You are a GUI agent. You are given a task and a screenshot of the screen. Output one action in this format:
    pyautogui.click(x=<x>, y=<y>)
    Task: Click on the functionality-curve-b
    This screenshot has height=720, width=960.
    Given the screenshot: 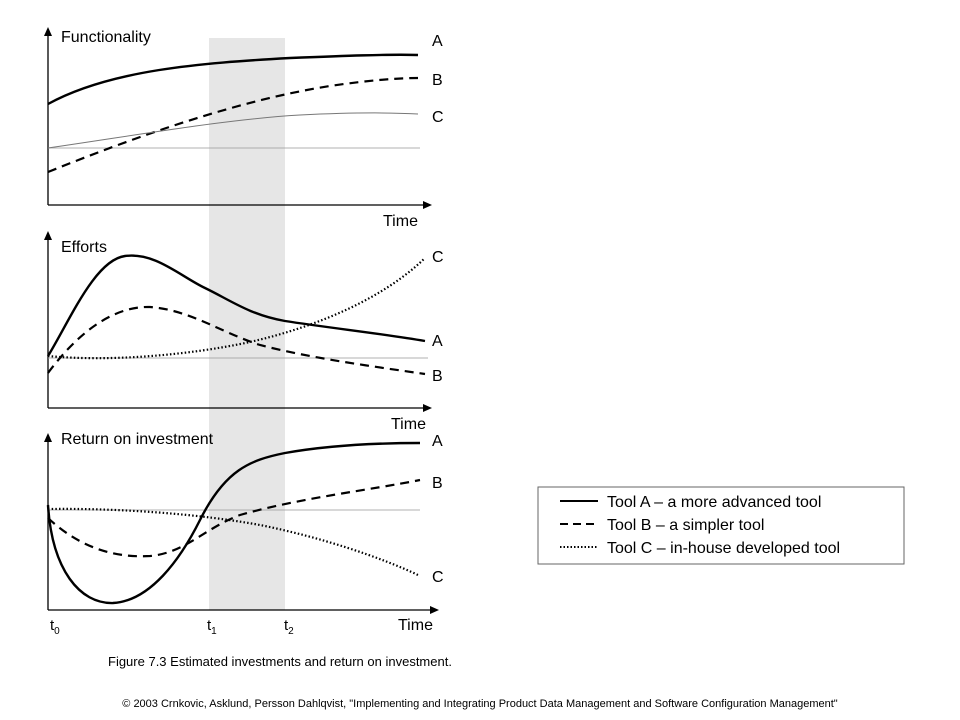 What is the action you would take?
    pyautogui.click(x=233, y=125)
    